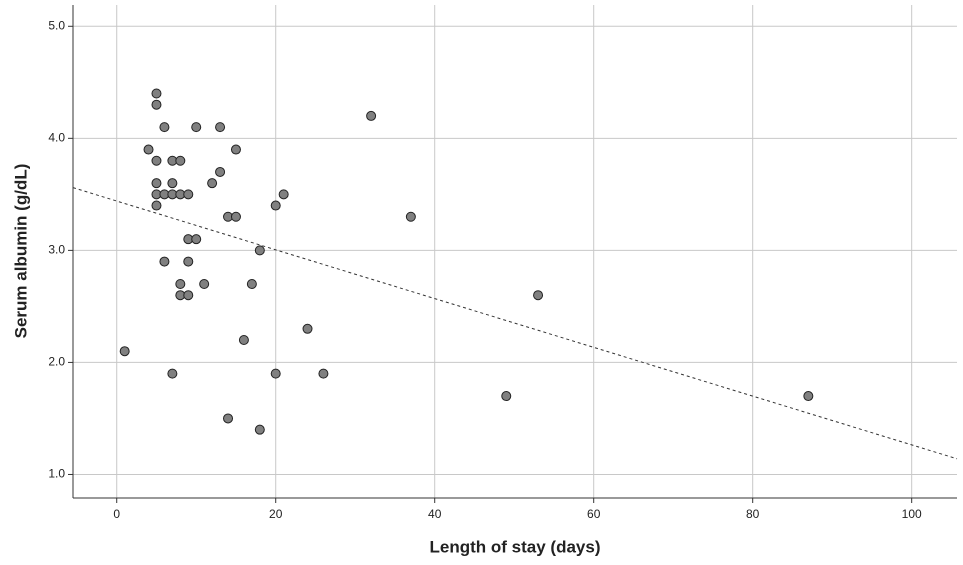  I want to click on x-tick-label: 80, so click(753, 514).